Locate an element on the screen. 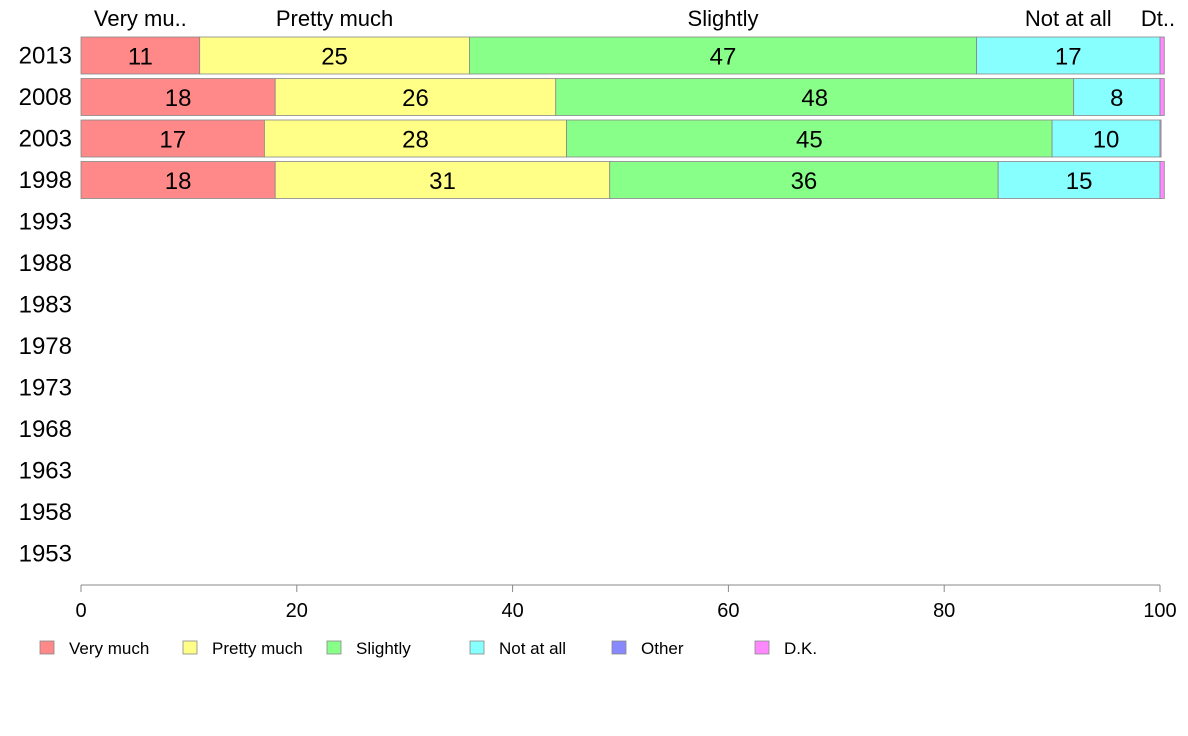  year-label: 1983 is located at coordinates (45, 305).